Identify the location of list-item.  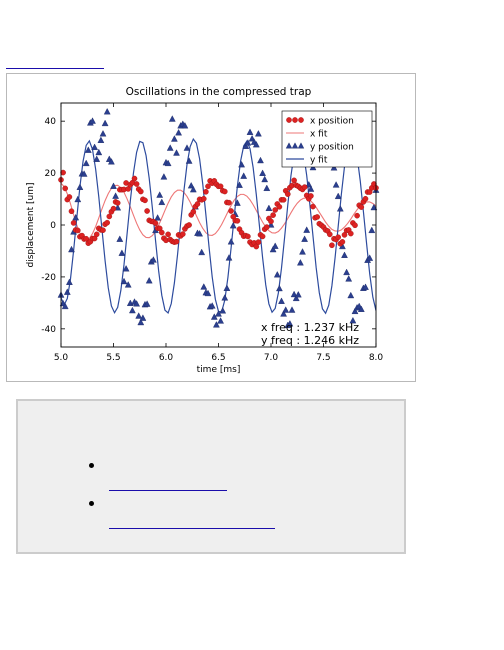
(211, 517).